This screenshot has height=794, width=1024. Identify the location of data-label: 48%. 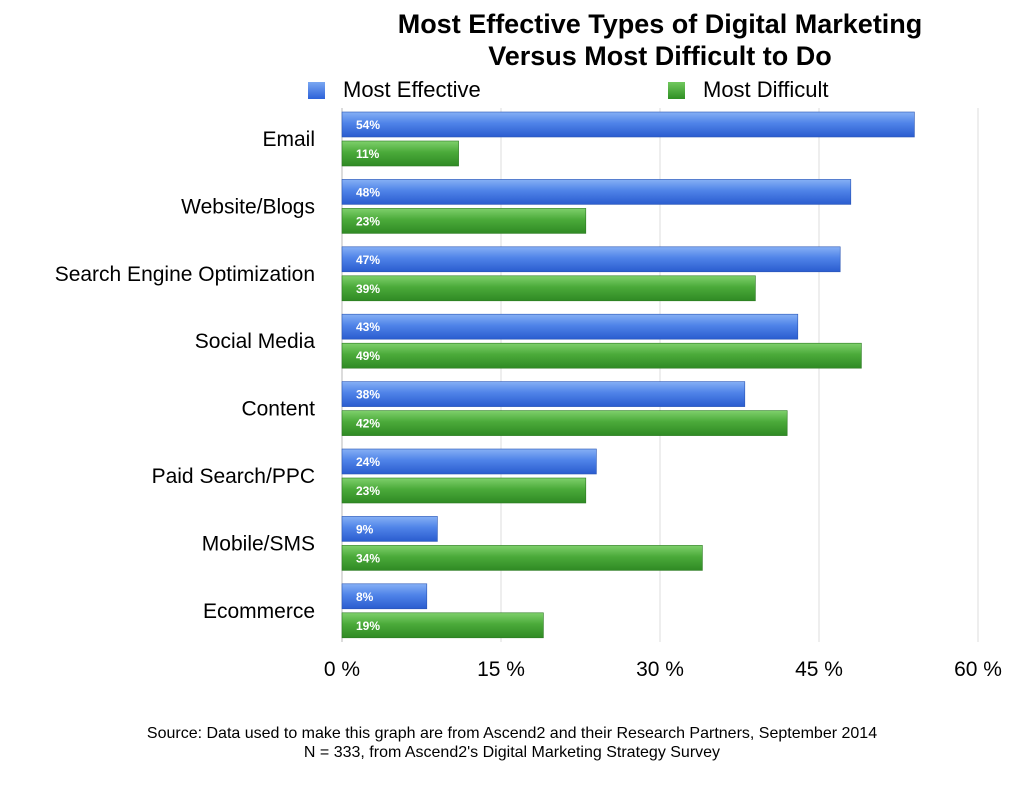
(368, 192).